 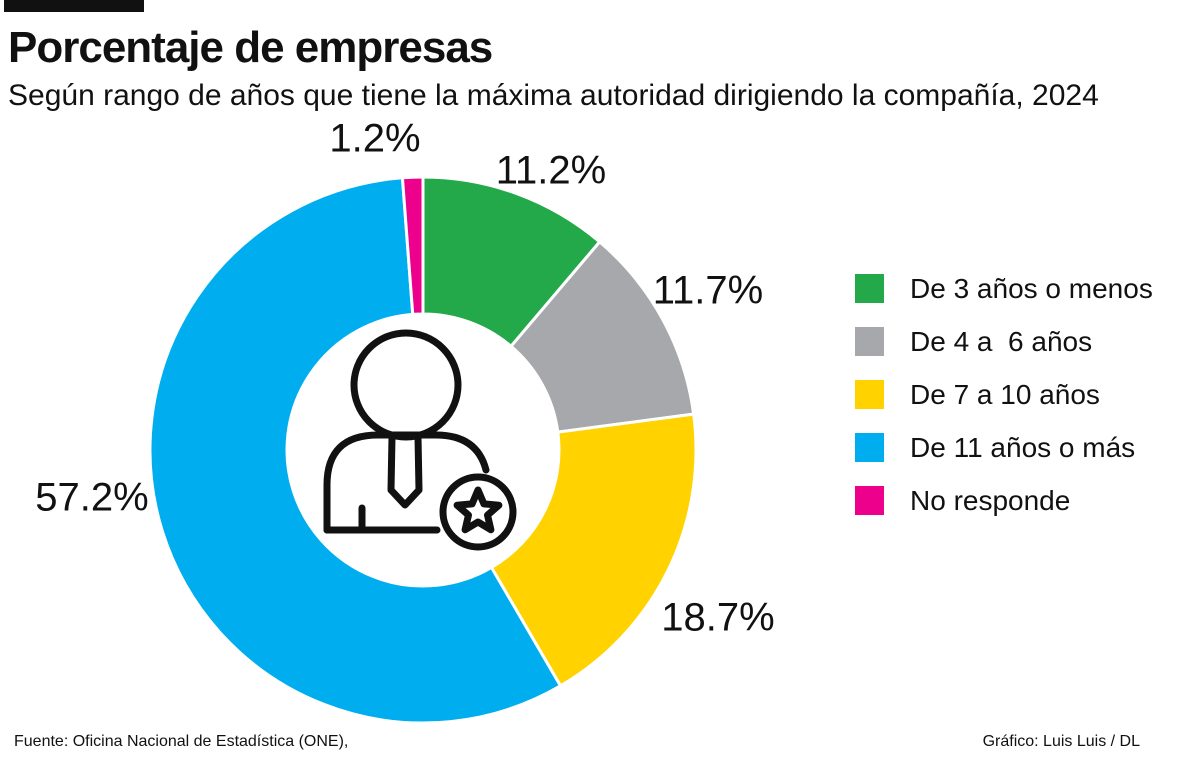 What do you see at coordinates (1031, 288) in the screenshot?
I see `legend-label: De 3 años o menos` at bounding box center [1031, 288].